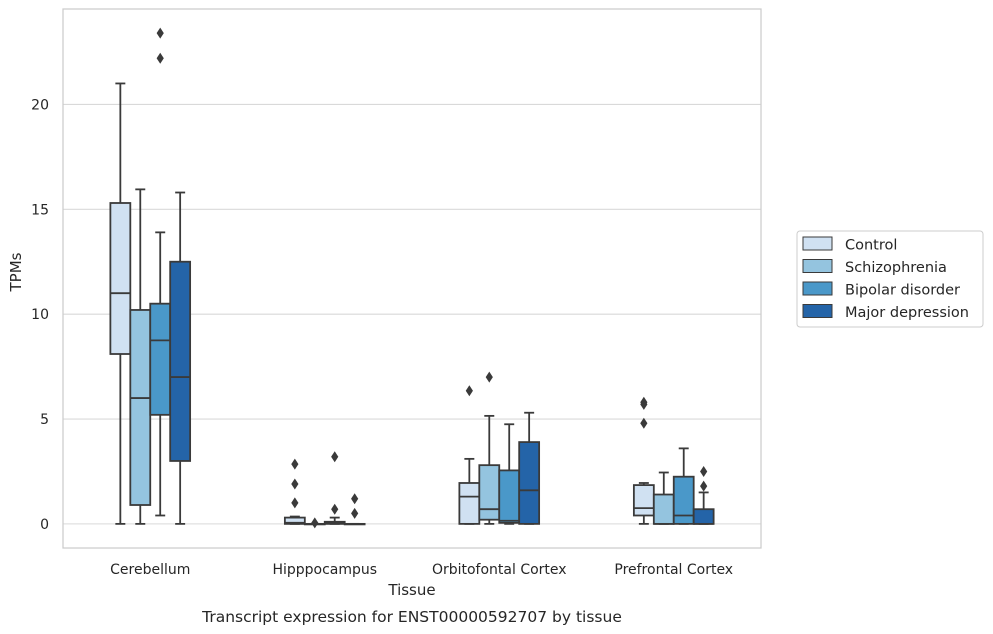 Image resolution: width=993 pixels, height=634 pixels. Describe the element at coordinates (896, 268) in the screenshot. I see `legend-label: Schizophrenia` at that location.